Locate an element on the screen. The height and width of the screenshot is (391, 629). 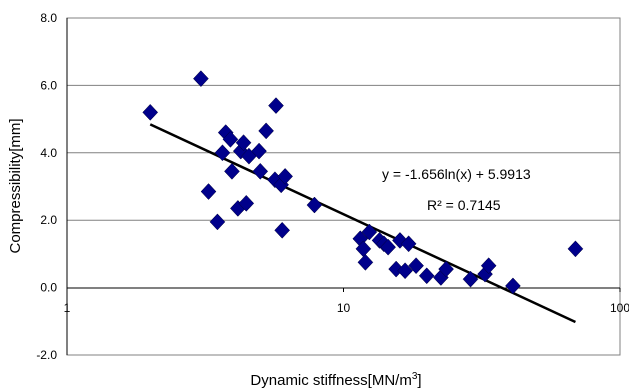
y-tick-label: 8.0 is located at coordinates (48, 18).